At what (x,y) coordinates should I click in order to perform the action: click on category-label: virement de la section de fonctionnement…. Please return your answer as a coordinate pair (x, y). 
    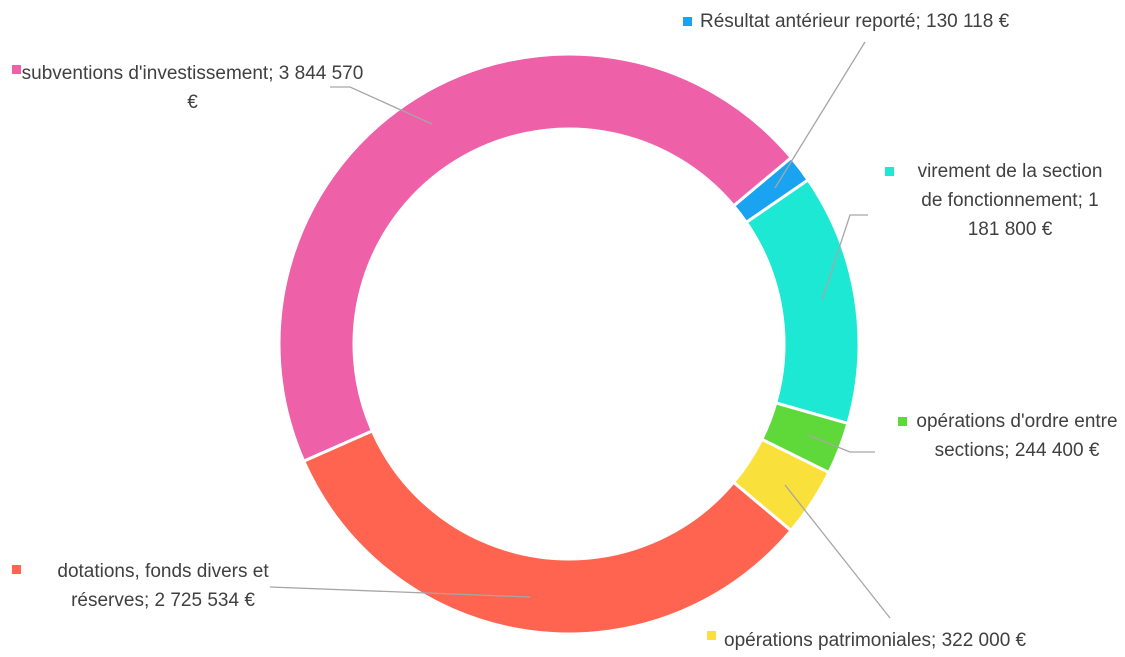
    Looking at the image, I should click on (1010, 186).